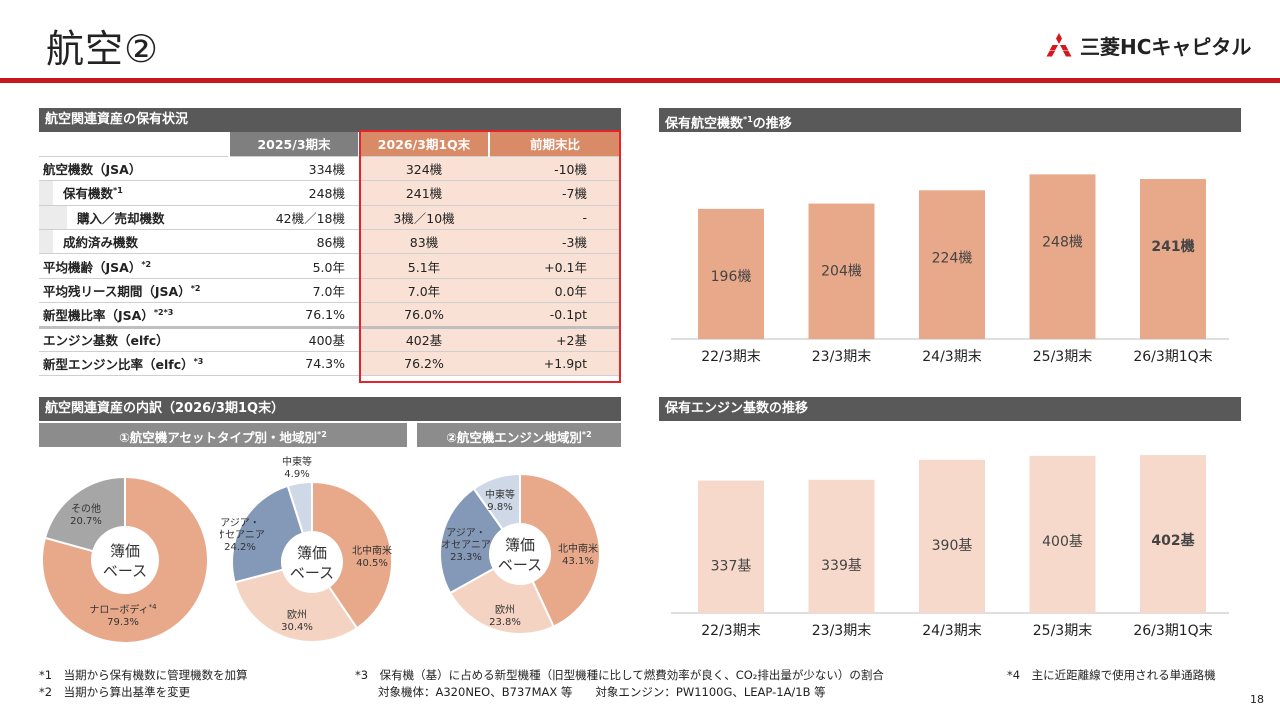  Describe the element at coordinates (748, 119) in the screenshot. I see `aircraft-chart-sup: *1` at that location.